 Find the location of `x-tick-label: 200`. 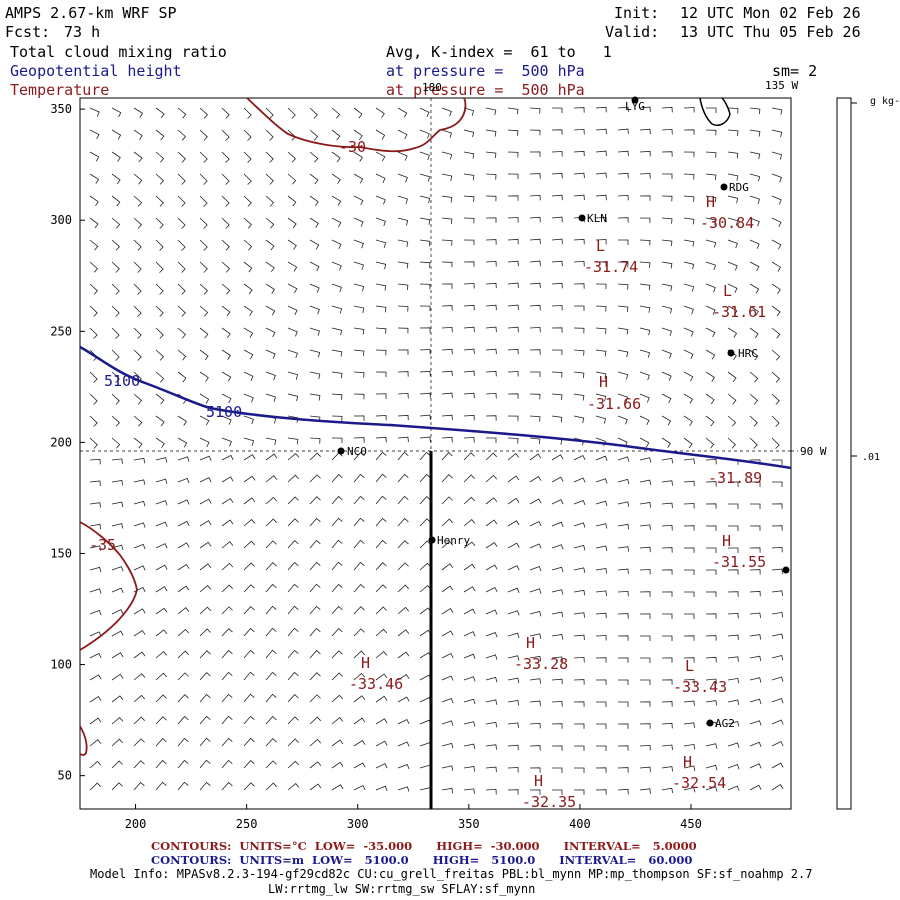

x-tick-label: 200 is located at coordinates (136, 824).